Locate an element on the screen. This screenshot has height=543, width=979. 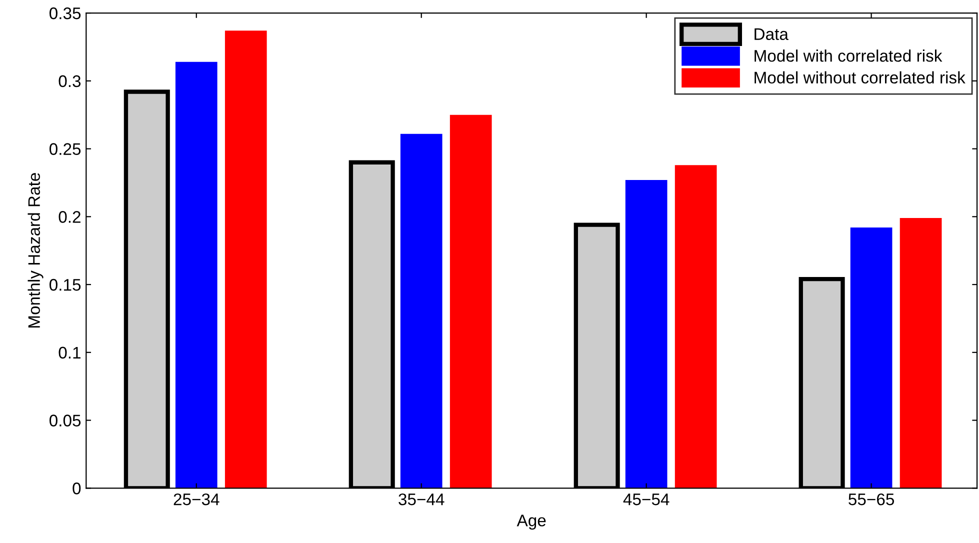
y-tick-label: 0.25 is located at coordinates (65, 149).